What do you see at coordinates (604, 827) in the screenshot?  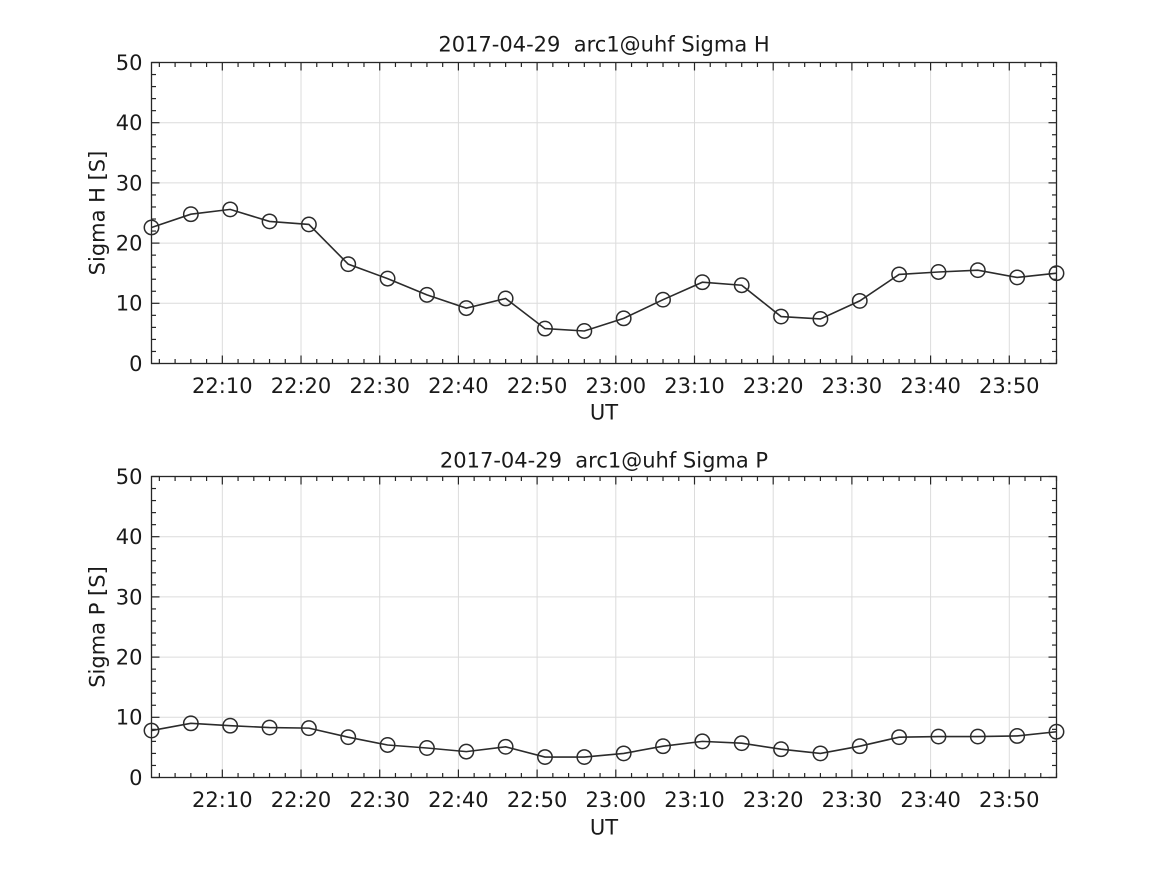 I see `sigma-p-xlabel: UT` at bounding box center [604, 827].